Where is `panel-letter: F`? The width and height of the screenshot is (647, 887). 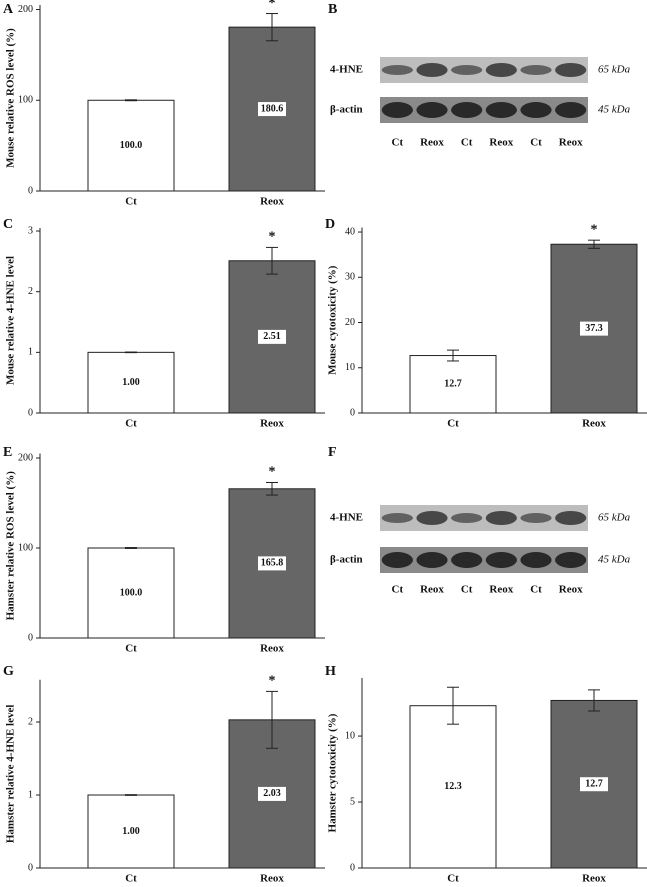 panel-letter: F is located at coordinates (332, 452).